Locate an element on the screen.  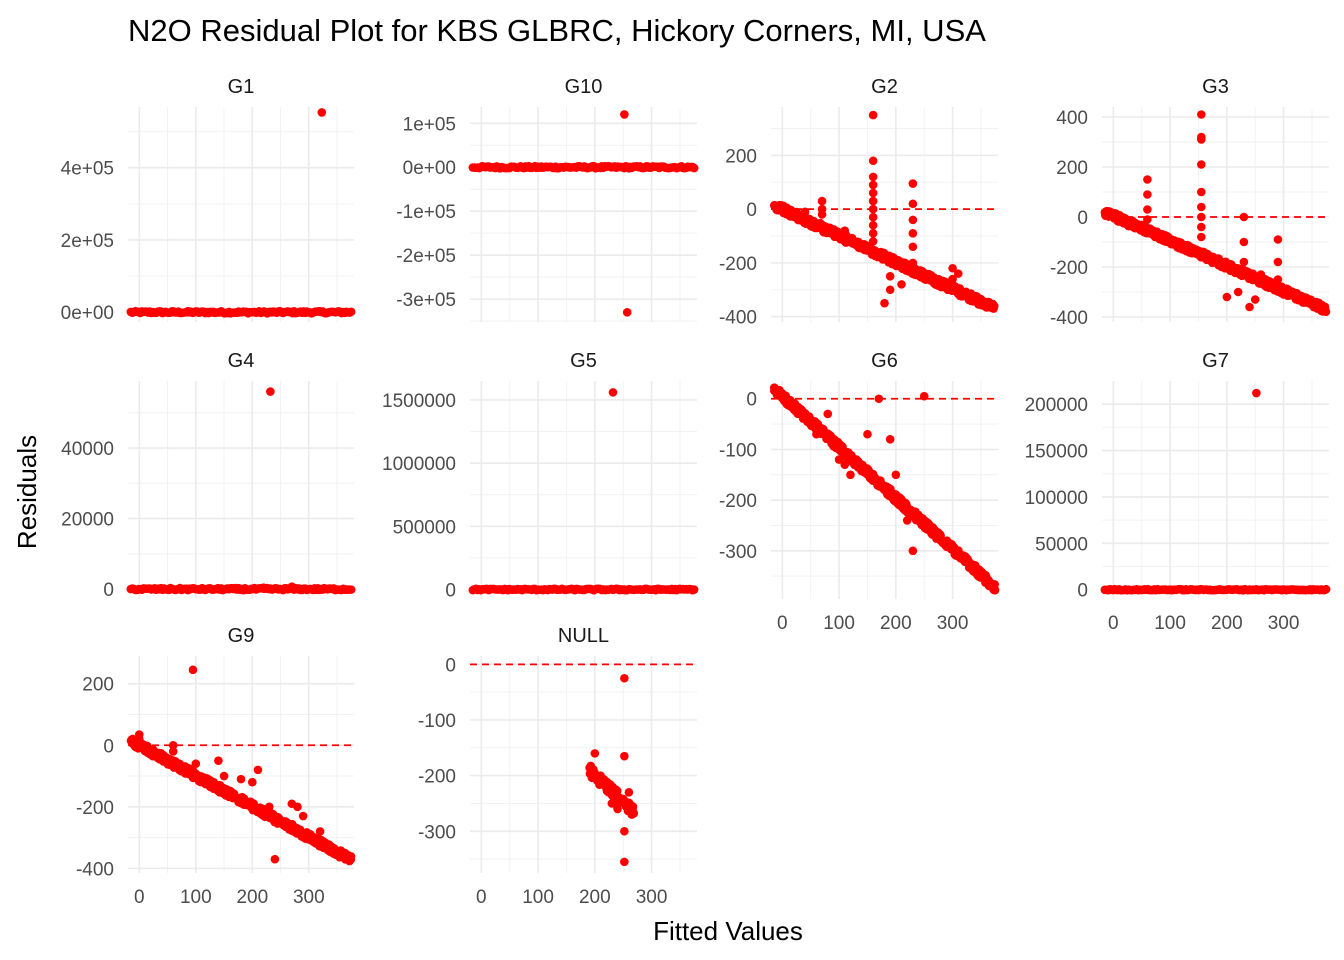
facet-panel-g4: G4 0 20000 40000 is located at coordinates (208, 475).